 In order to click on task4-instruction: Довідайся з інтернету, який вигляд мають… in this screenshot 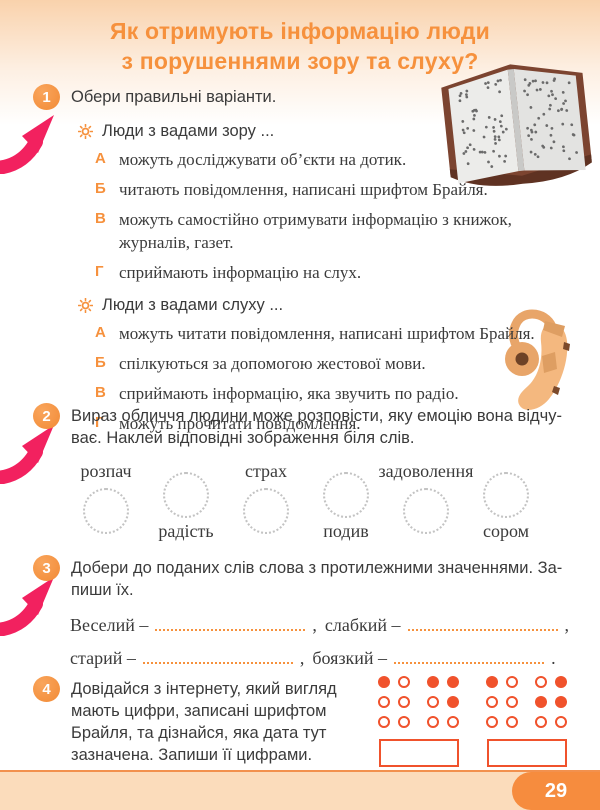, I will do `click(204, 721)`.